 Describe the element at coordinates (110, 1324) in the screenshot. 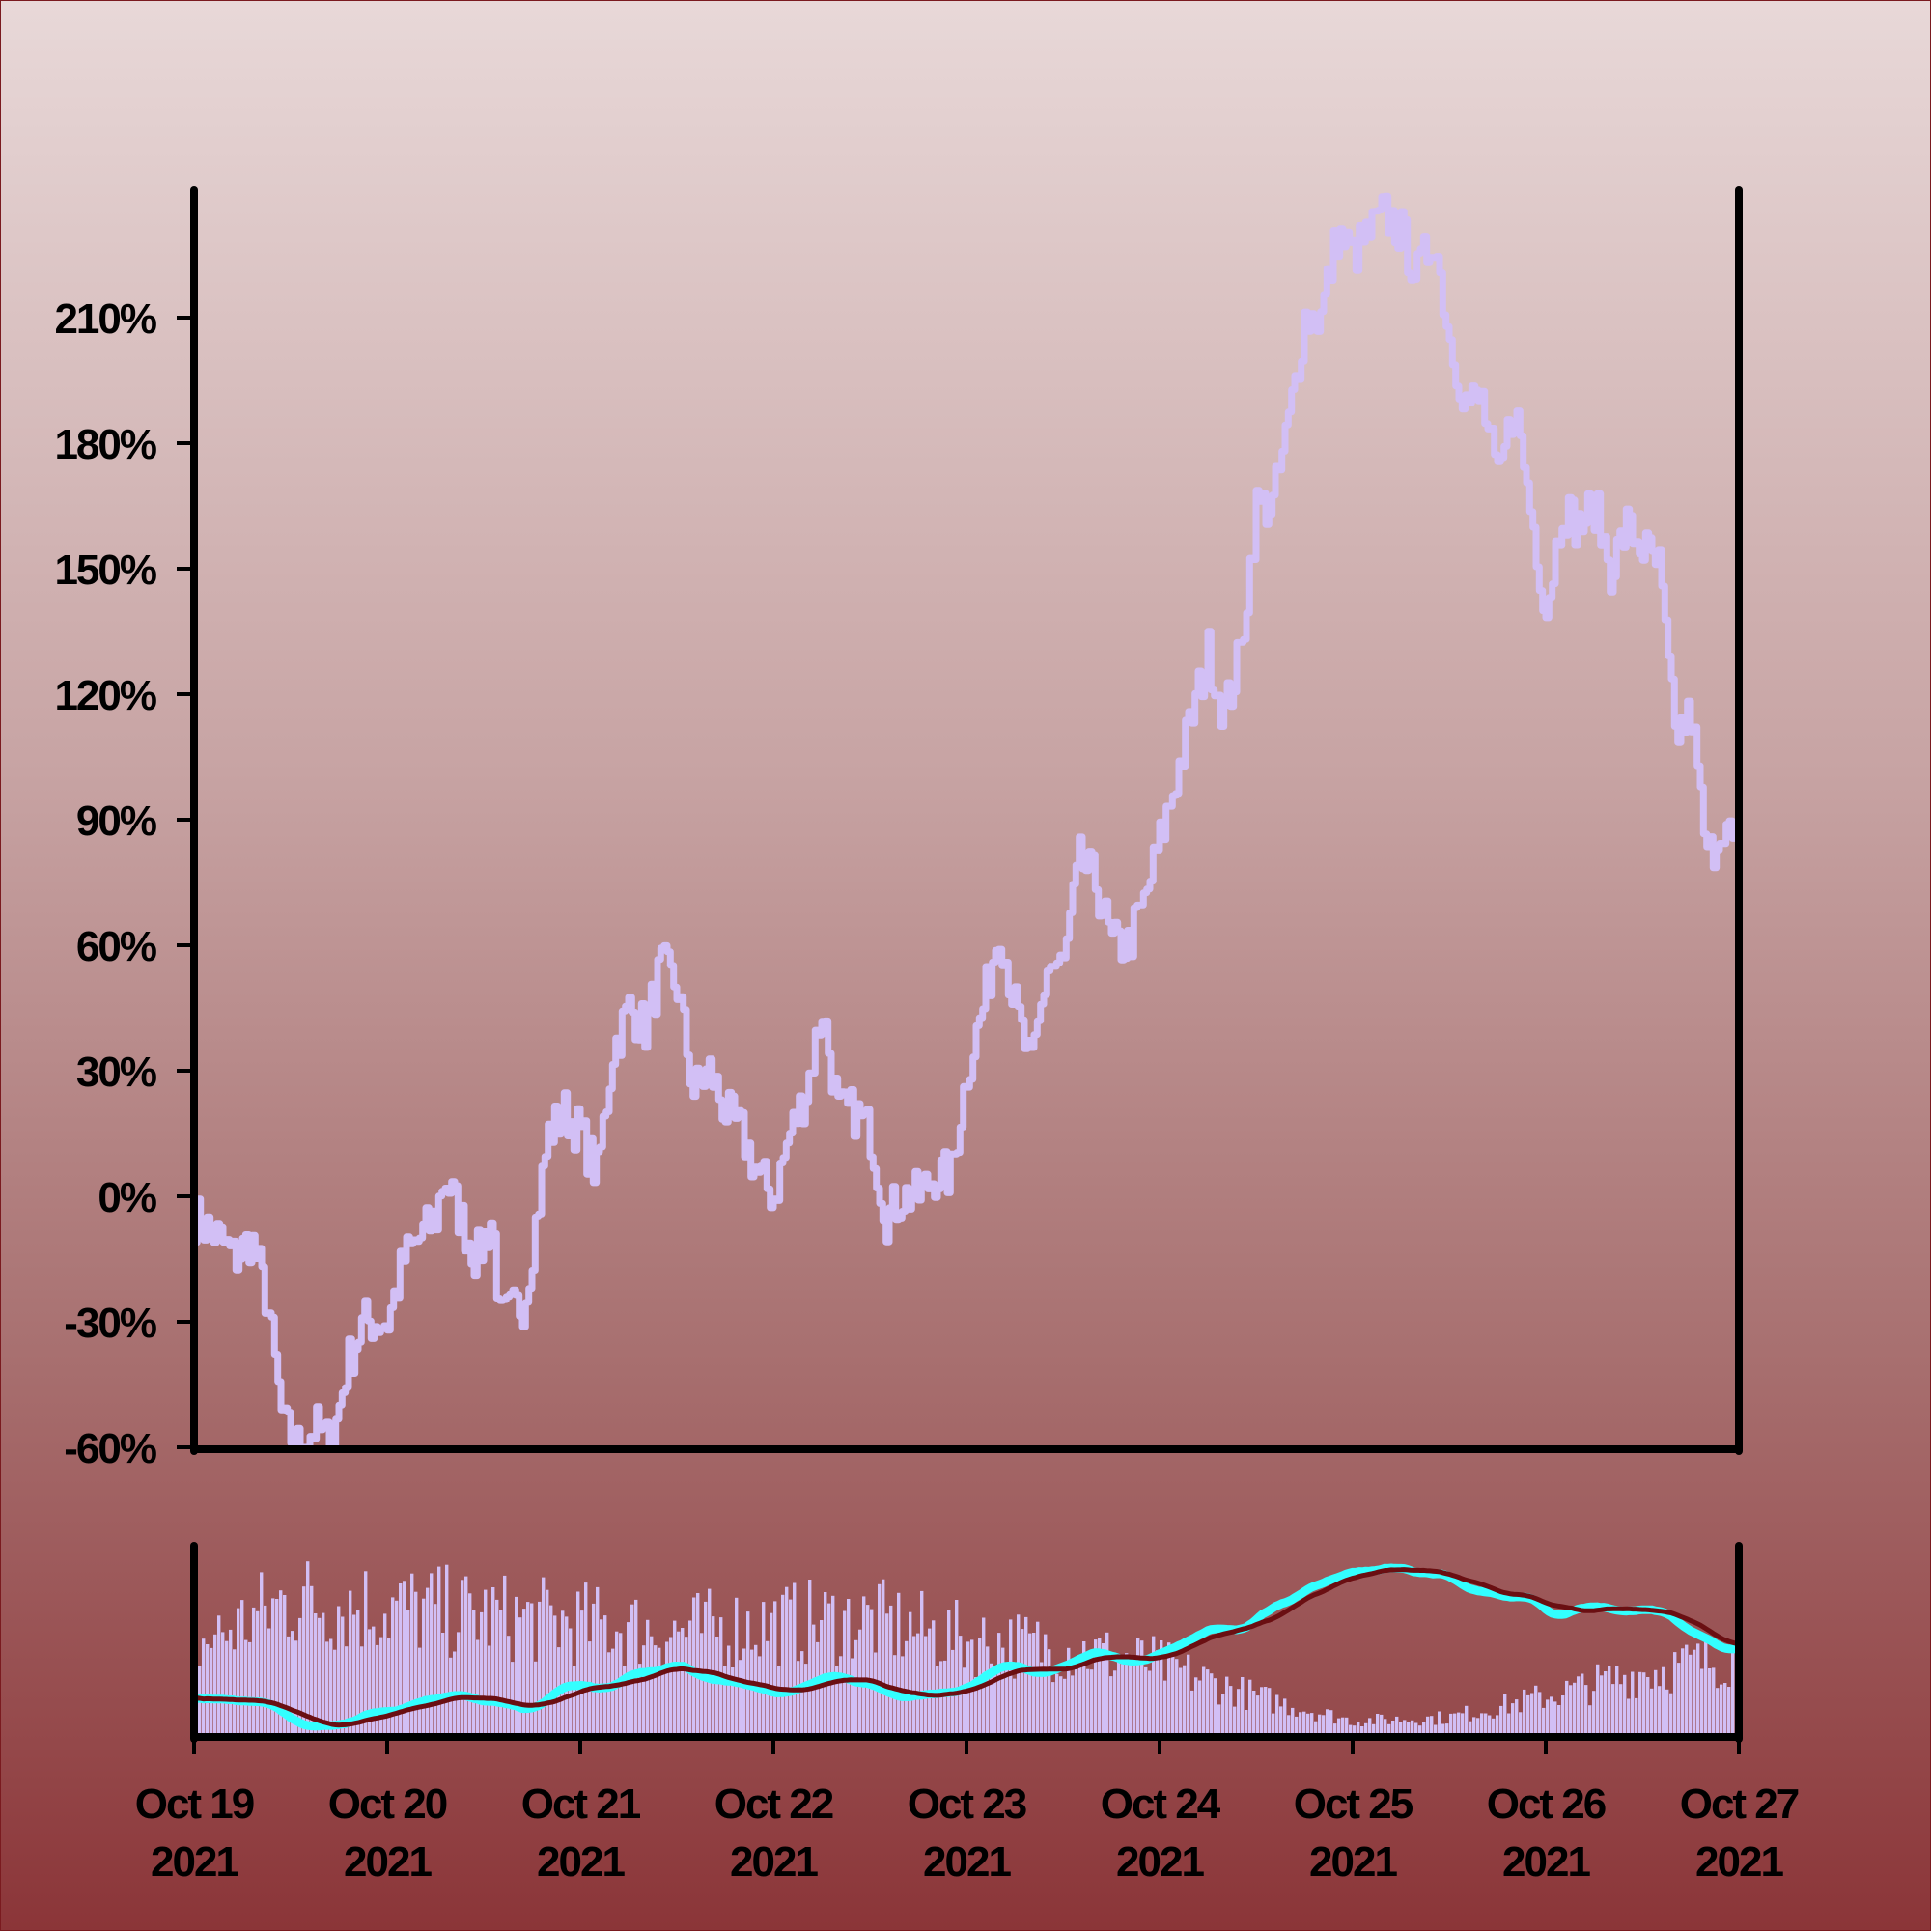

I see `y-tick-label: -30%` at that location.